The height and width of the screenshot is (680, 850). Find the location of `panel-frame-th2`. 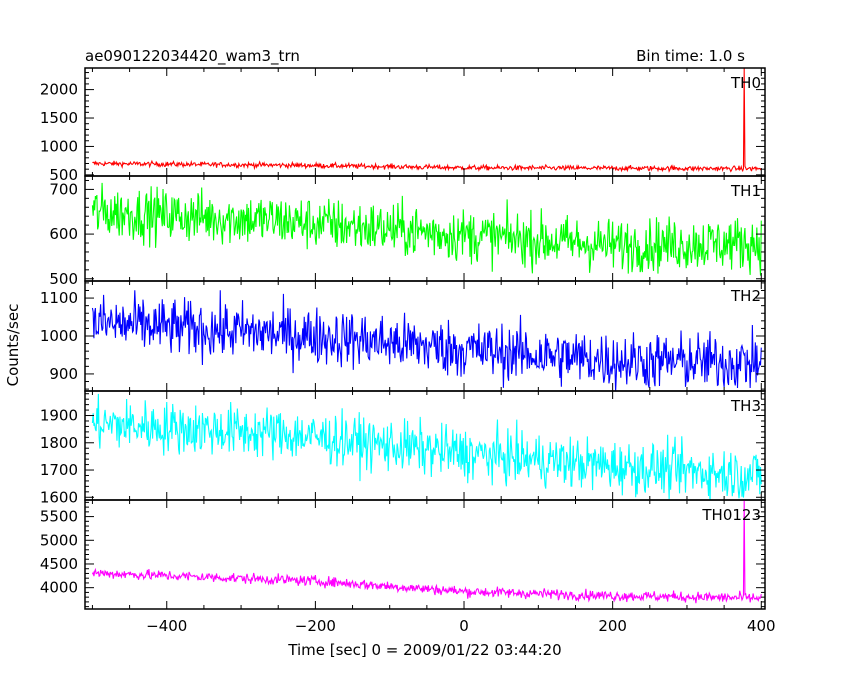

panel-frame-th2 is located at coordinates (425, 336).